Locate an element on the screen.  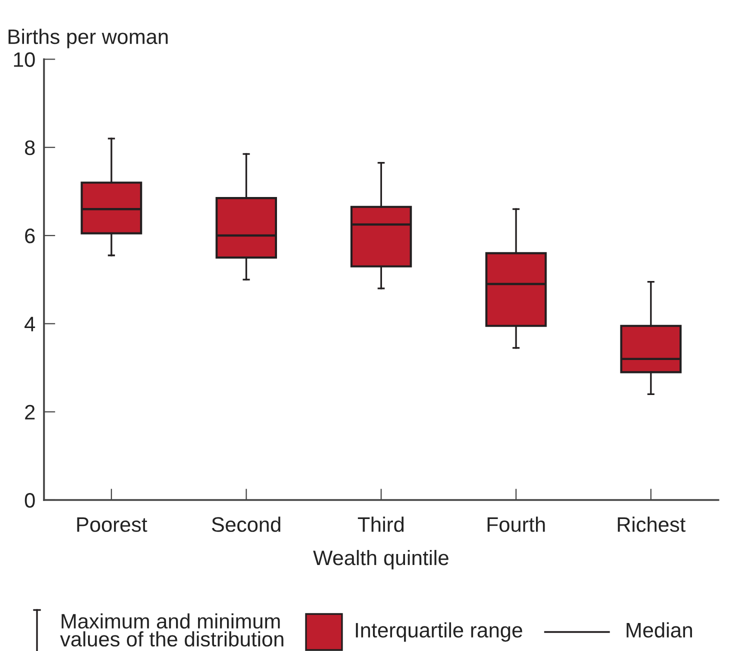
x-tick-label: Third is located at coordinates (381, 524).